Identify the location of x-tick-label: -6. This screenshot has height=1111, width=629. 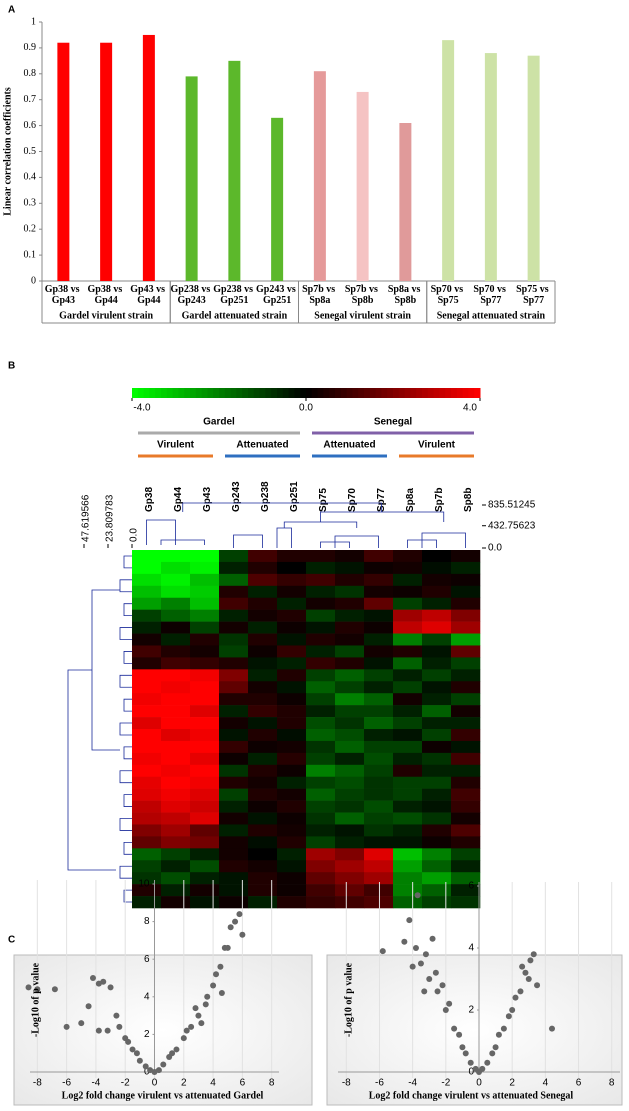
(379, 1083).